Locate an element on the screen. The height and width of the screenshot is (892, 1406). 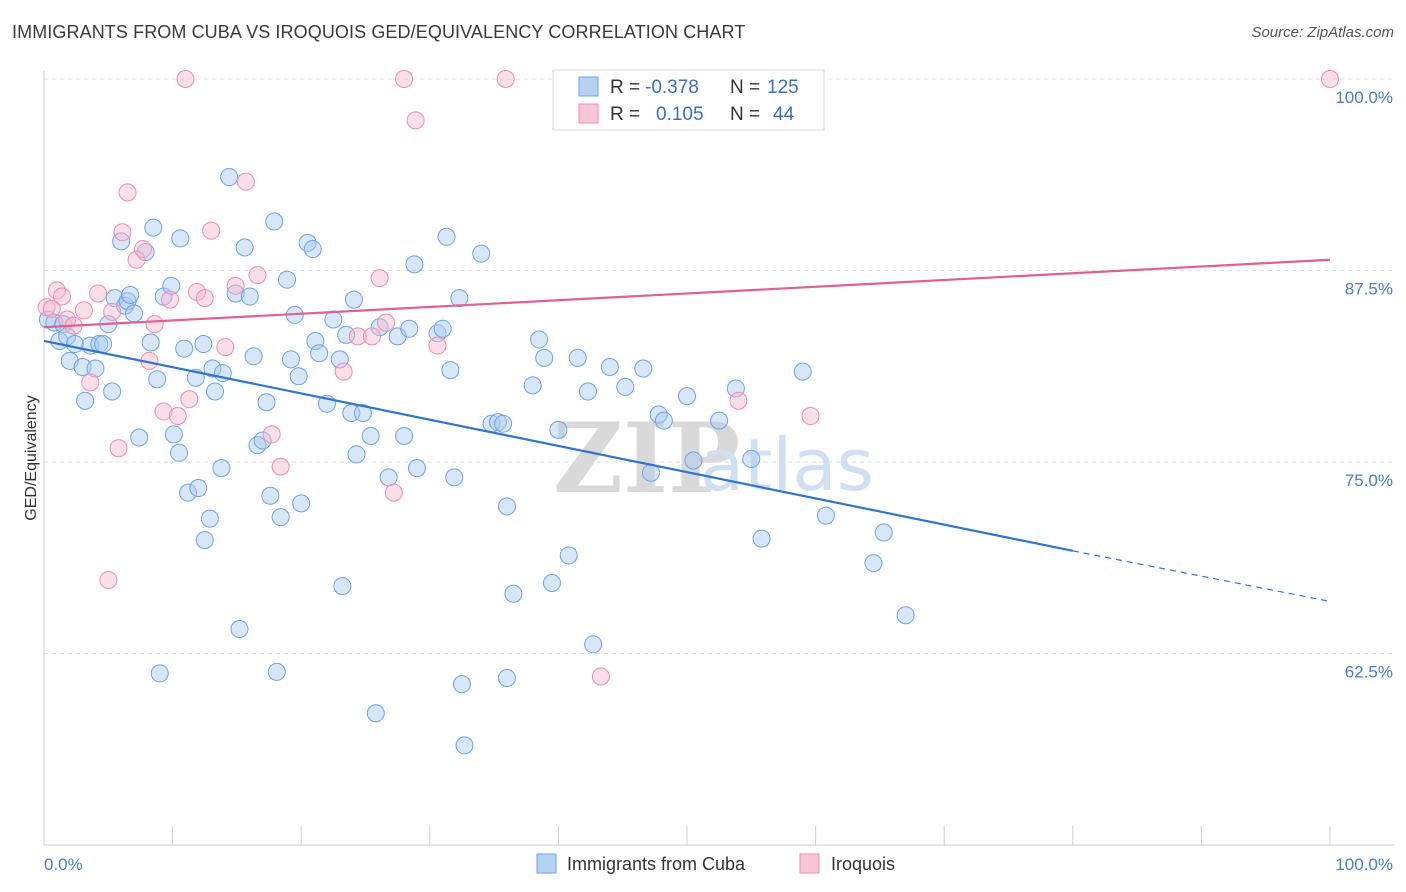
x-ticks: 0.0% 100.0% is located at coordinates (718, 850).